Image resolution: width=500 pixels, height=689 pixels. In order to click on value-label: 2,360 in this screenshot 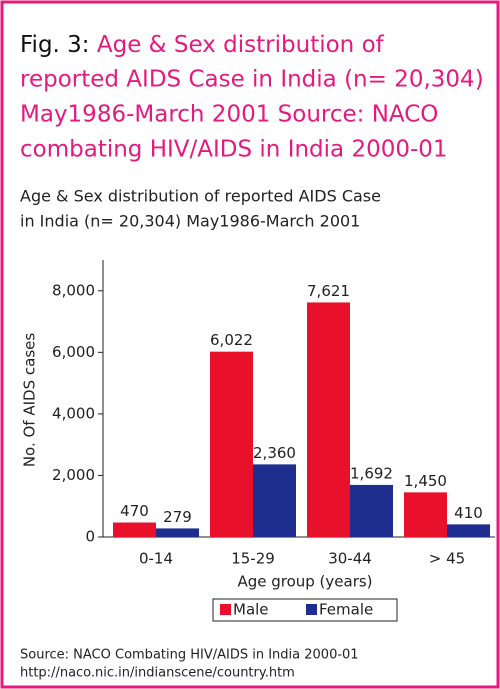, I will do `click(274, 453)`.